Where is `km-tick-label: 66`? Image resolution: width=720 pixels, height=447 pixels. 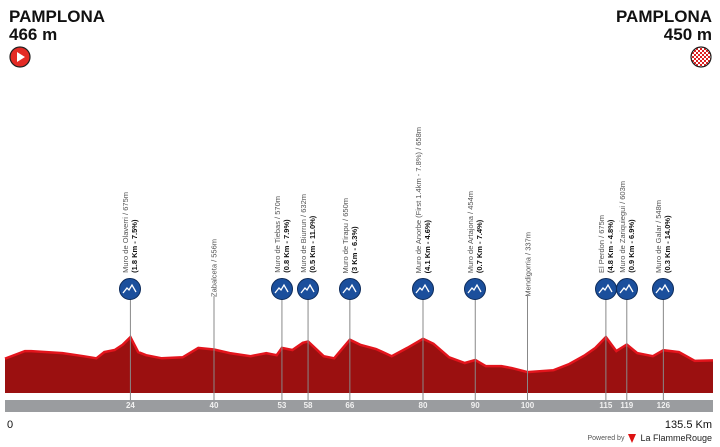
km-tick-label: 66 is located at coordinates (350, 405).